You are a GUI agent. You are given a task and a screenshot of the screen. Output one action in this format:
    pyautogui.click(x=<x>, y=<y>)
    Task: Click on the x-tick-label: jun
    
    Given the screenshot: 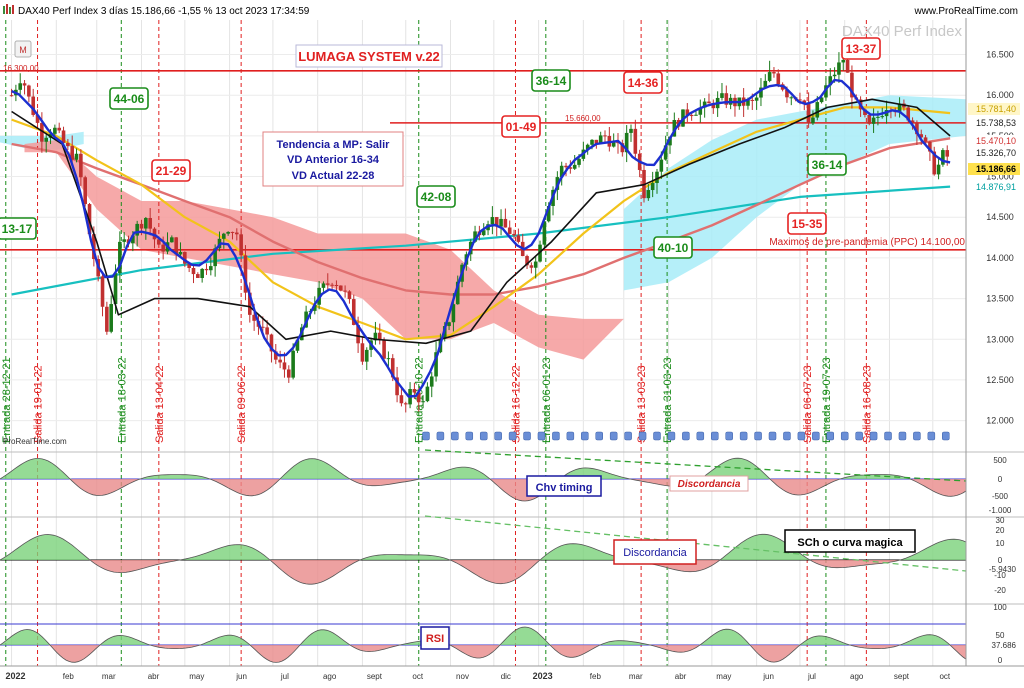 What is the action you would take?
    pyautogui.click(x=768, y=676)
    